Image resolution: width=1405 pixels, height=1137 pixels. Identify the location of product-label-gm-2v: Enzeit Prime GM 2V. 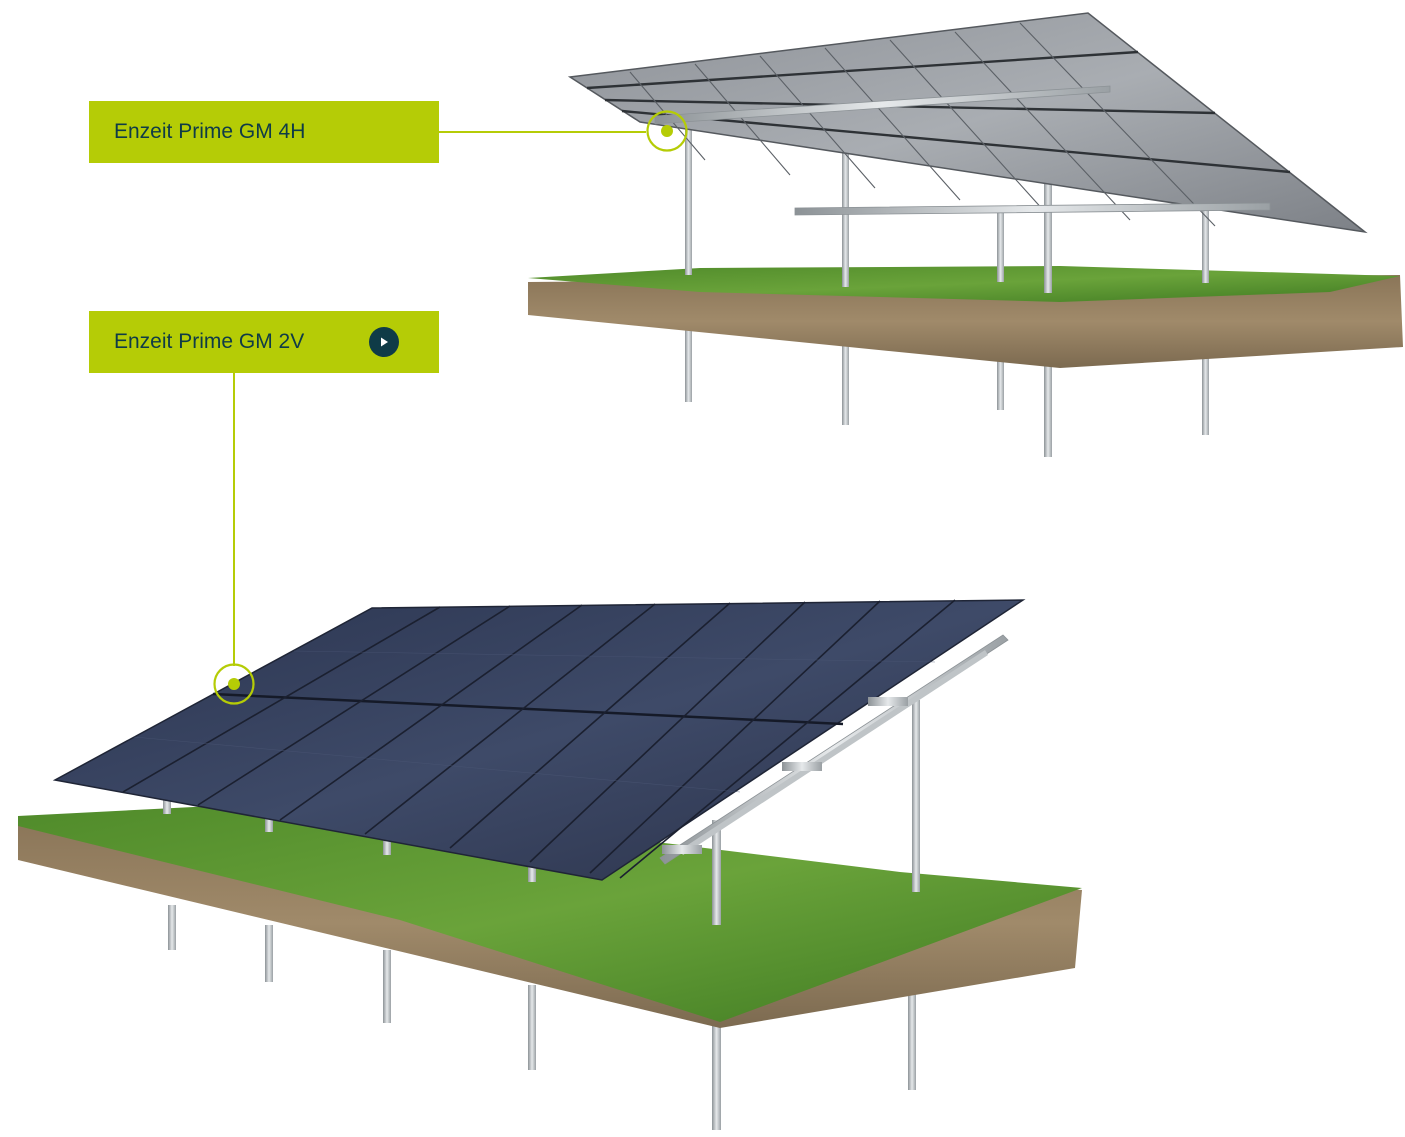
(264, 342).